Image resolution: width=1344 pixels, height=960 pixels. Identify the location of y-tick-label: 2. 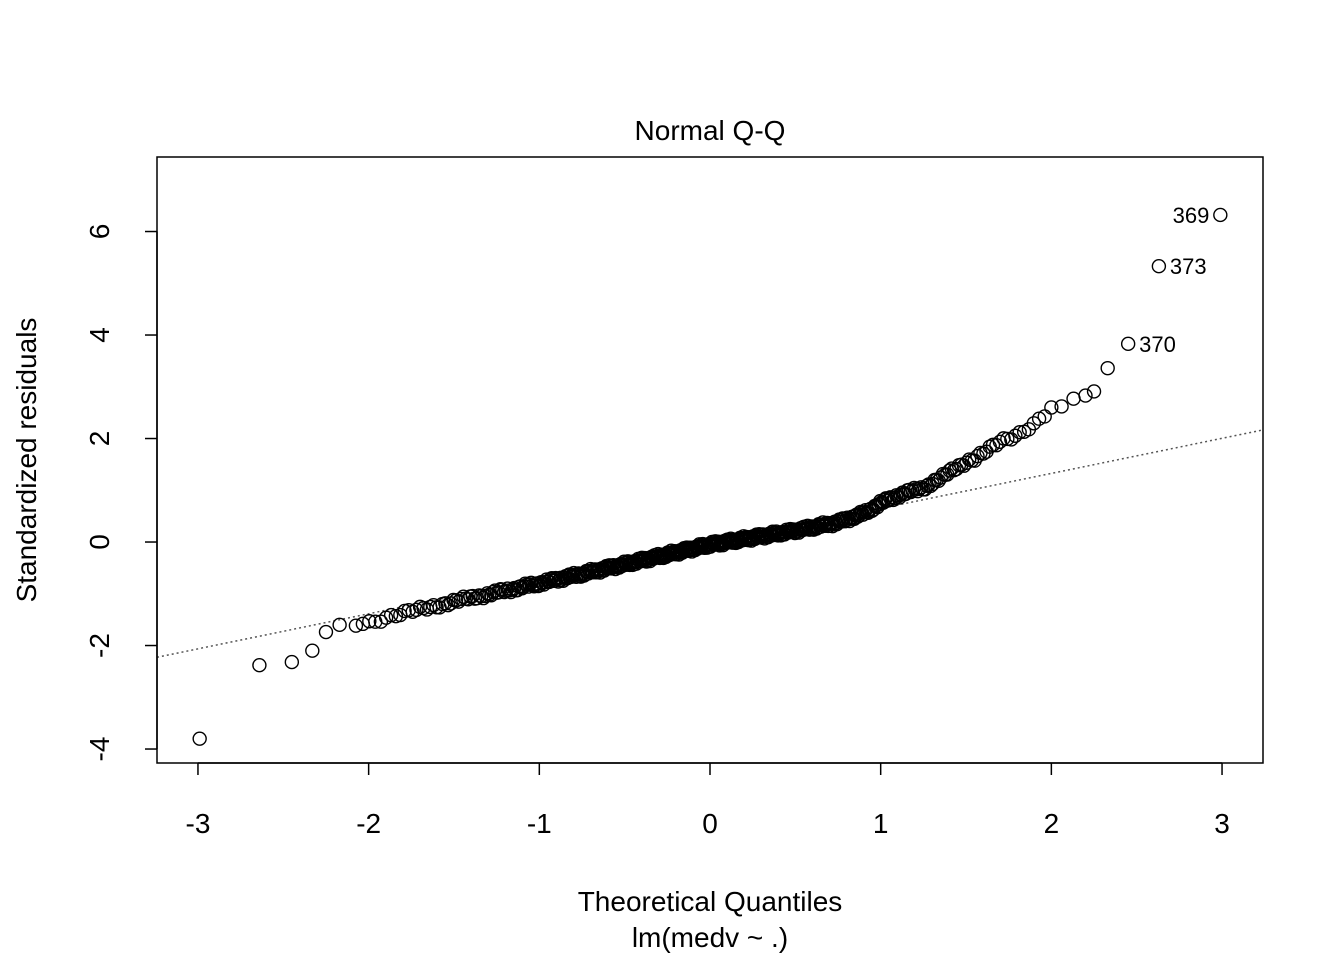
(99, 439).